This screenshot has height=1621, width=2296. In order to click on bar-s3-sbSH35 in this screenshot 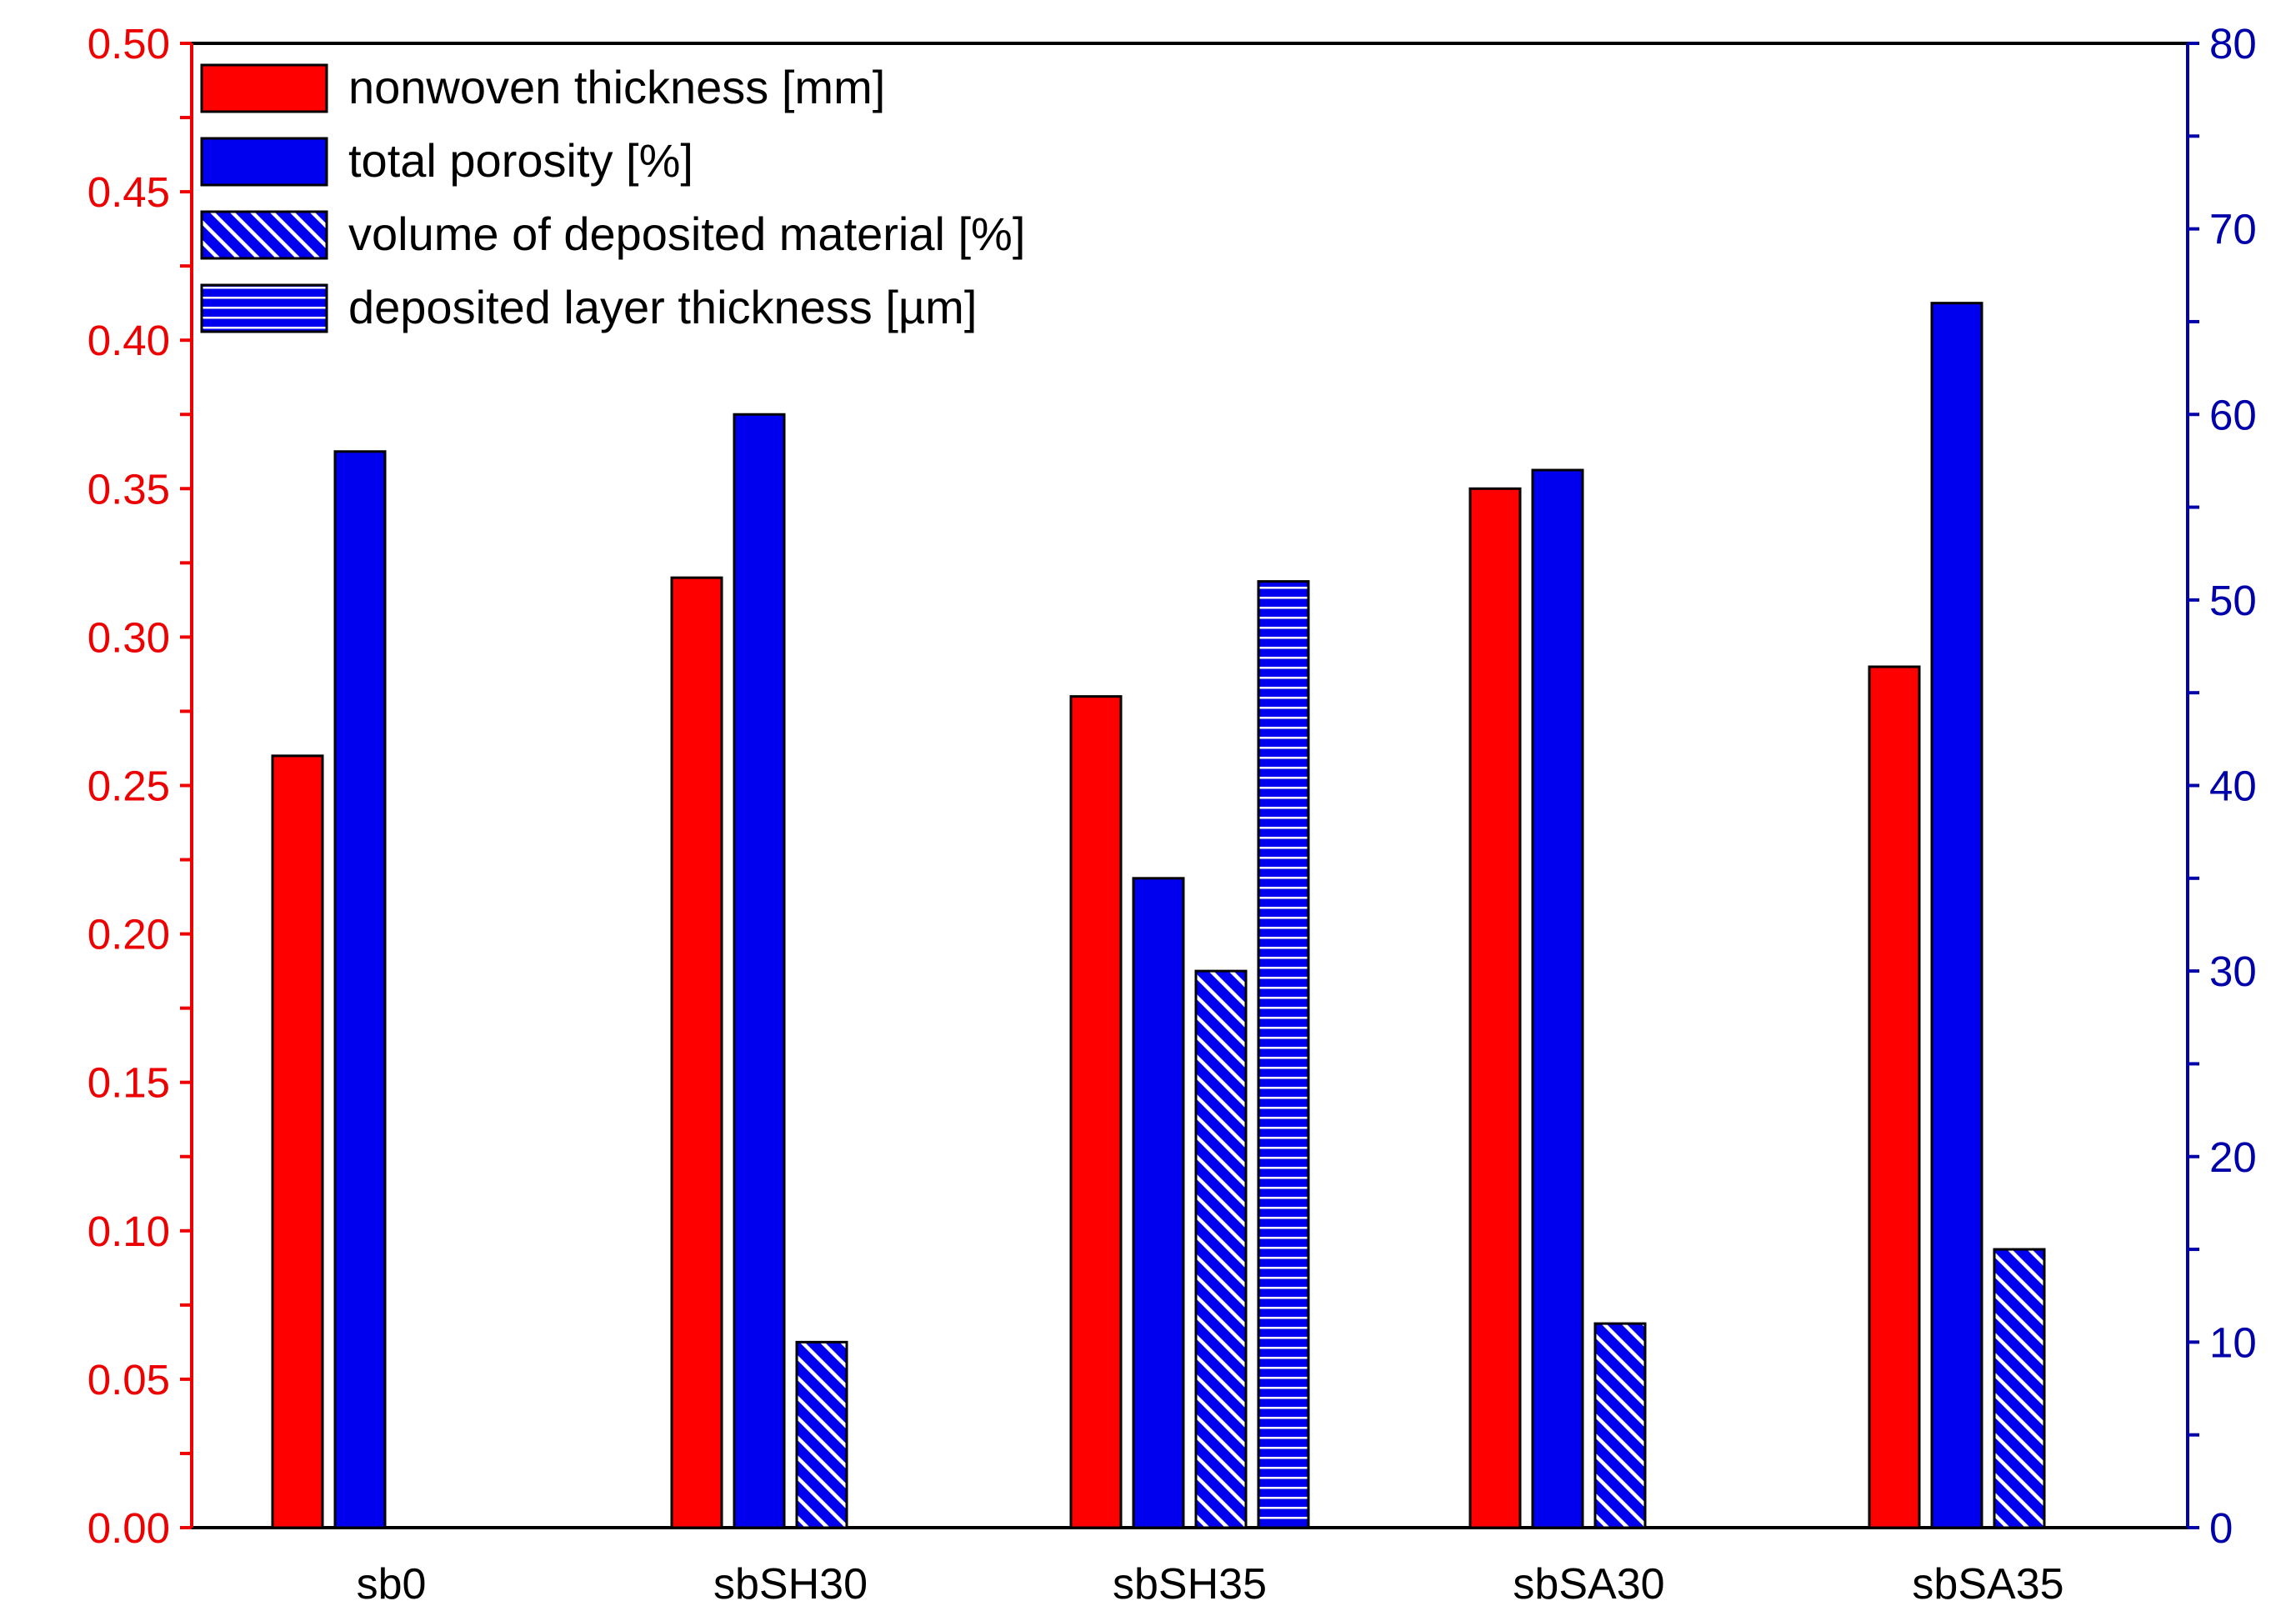, I will do `click(1283, 1054)`.